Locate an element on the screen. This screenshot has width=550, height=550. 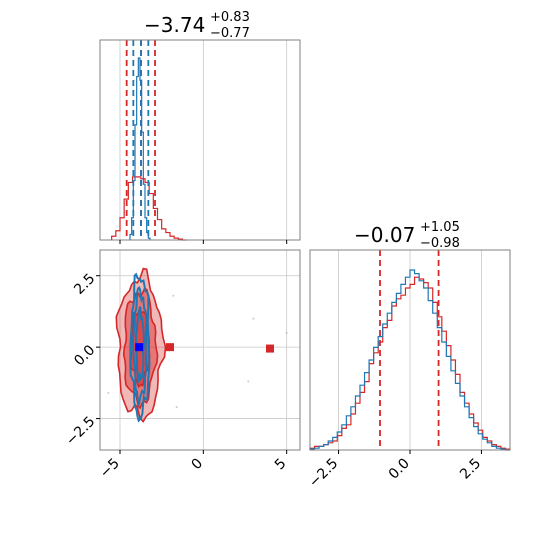
top-hist-quantile-lines is located at coordinates (140, 140).